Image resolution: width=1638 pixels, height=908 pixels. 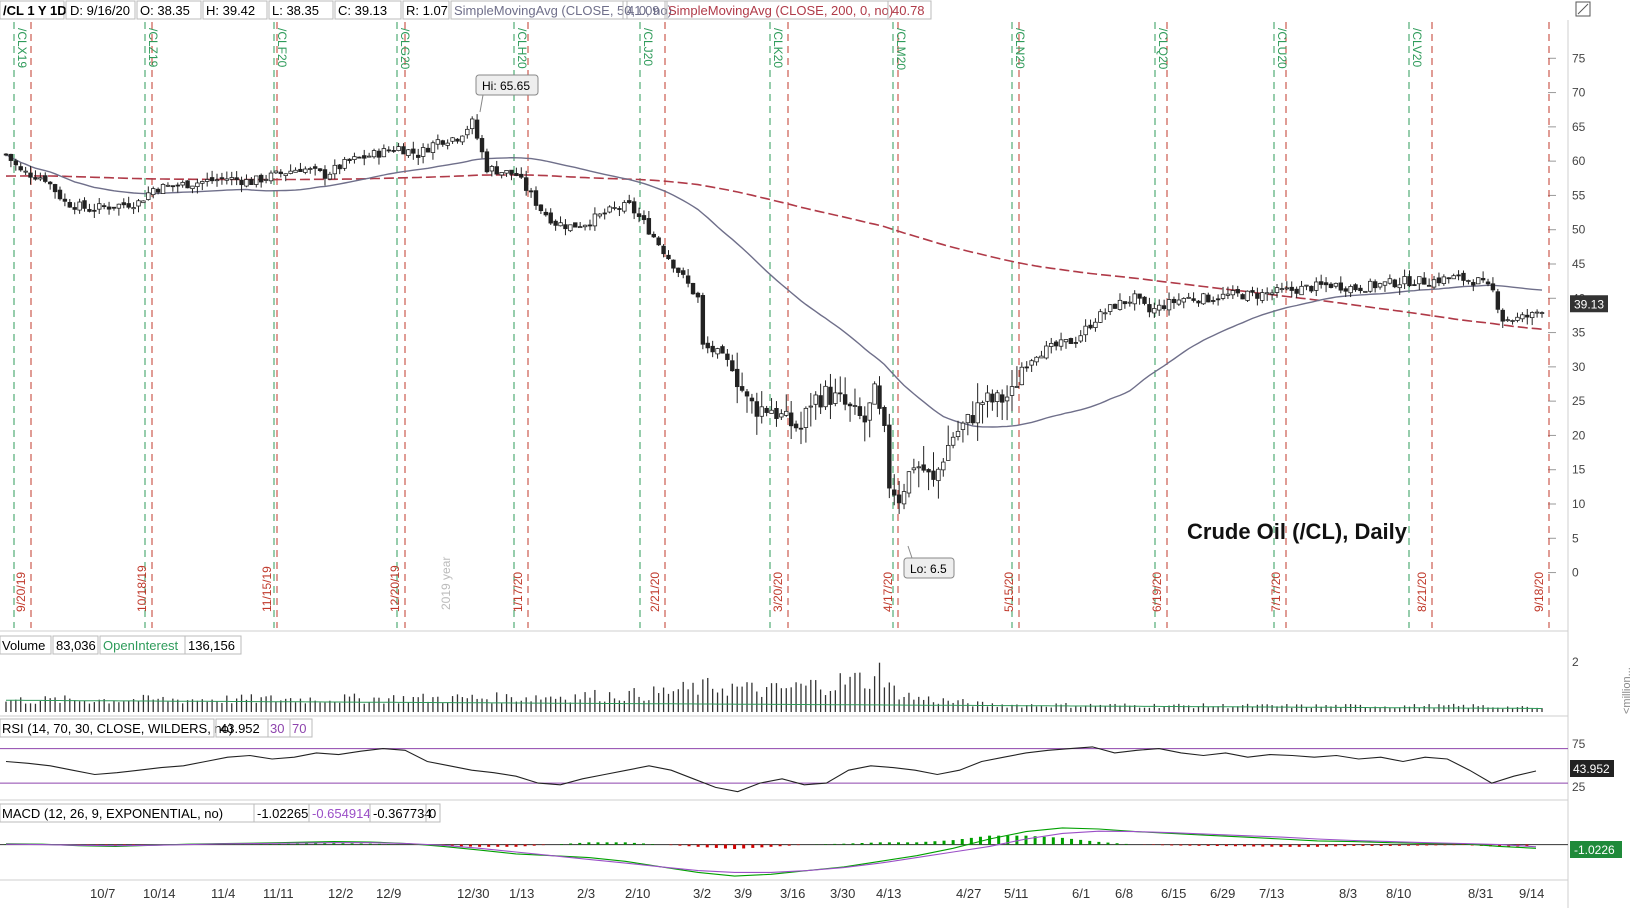 What do you see at coordinates (1589, 304) in the screenshot?
I see `last-price-tag: 39.13` at bounding box center [1589, 304].